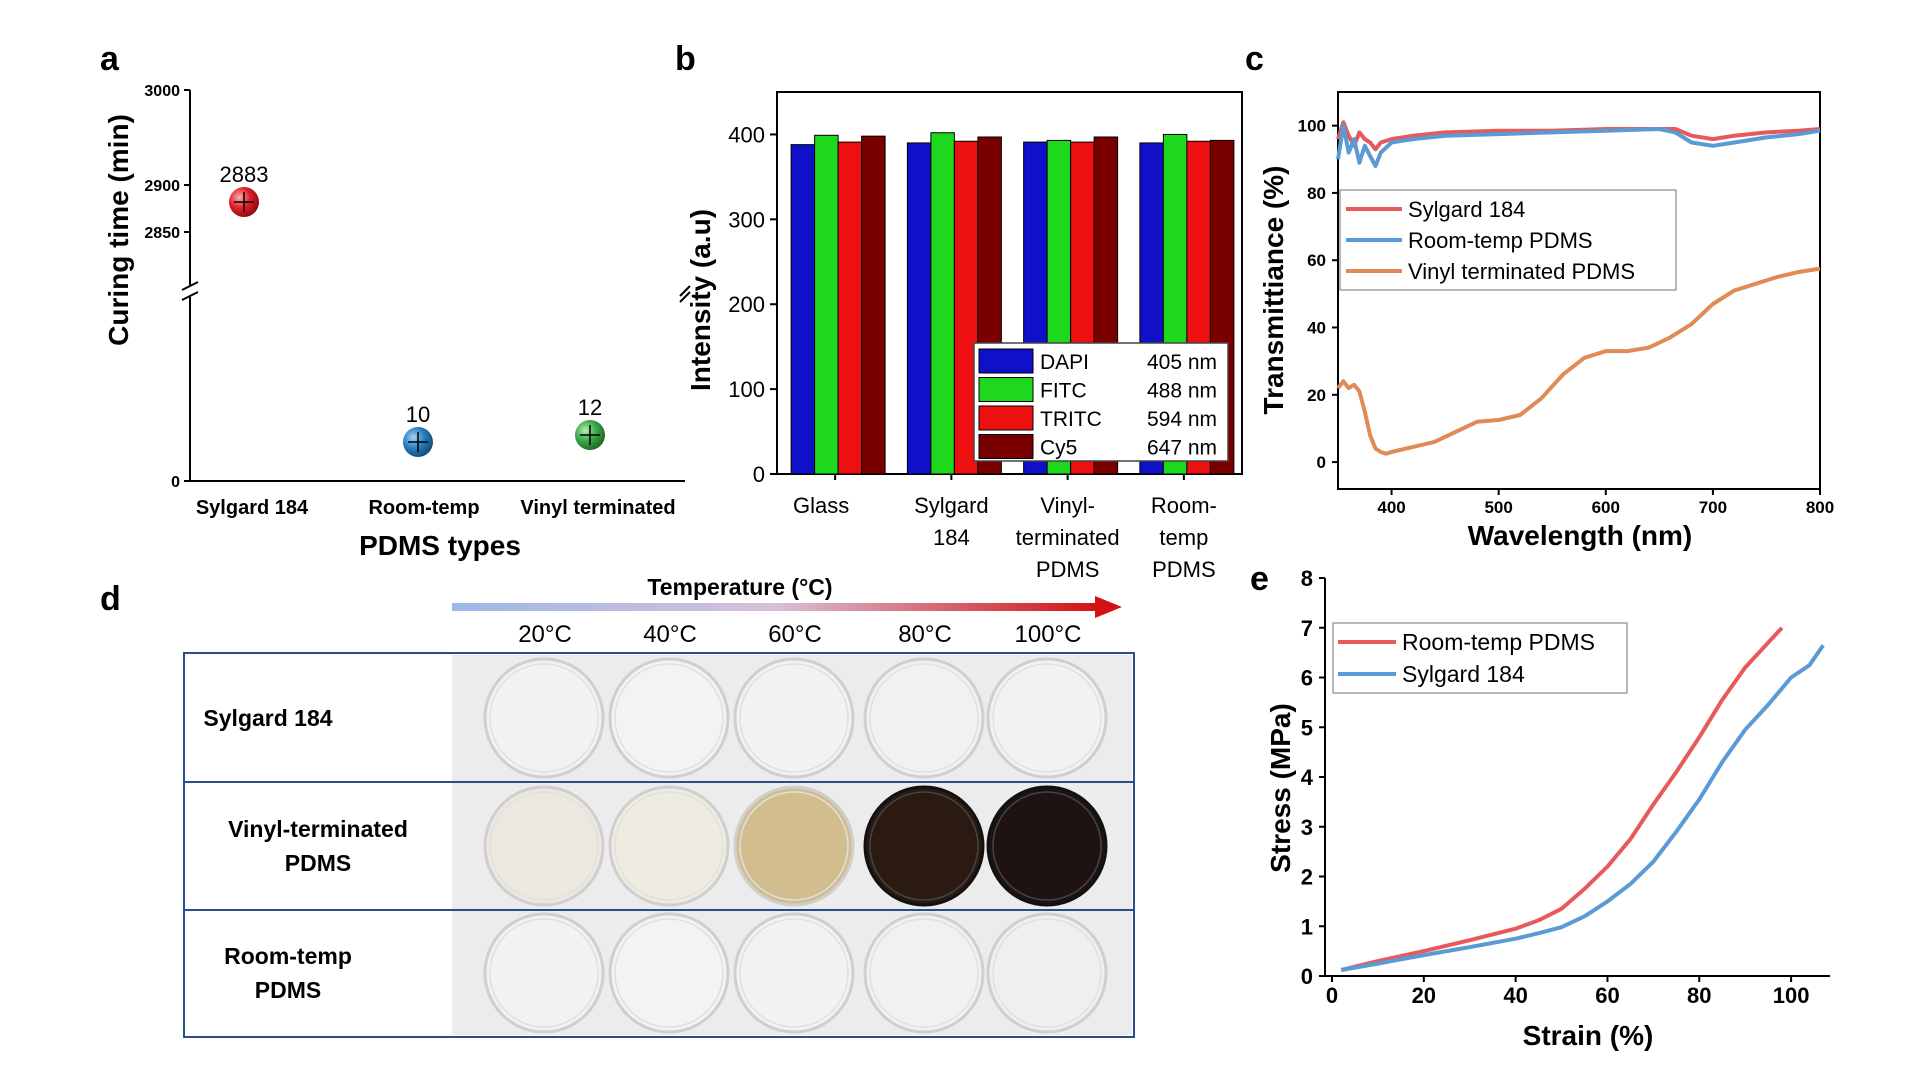  I want to click on e-lines, so click(1582, 799).